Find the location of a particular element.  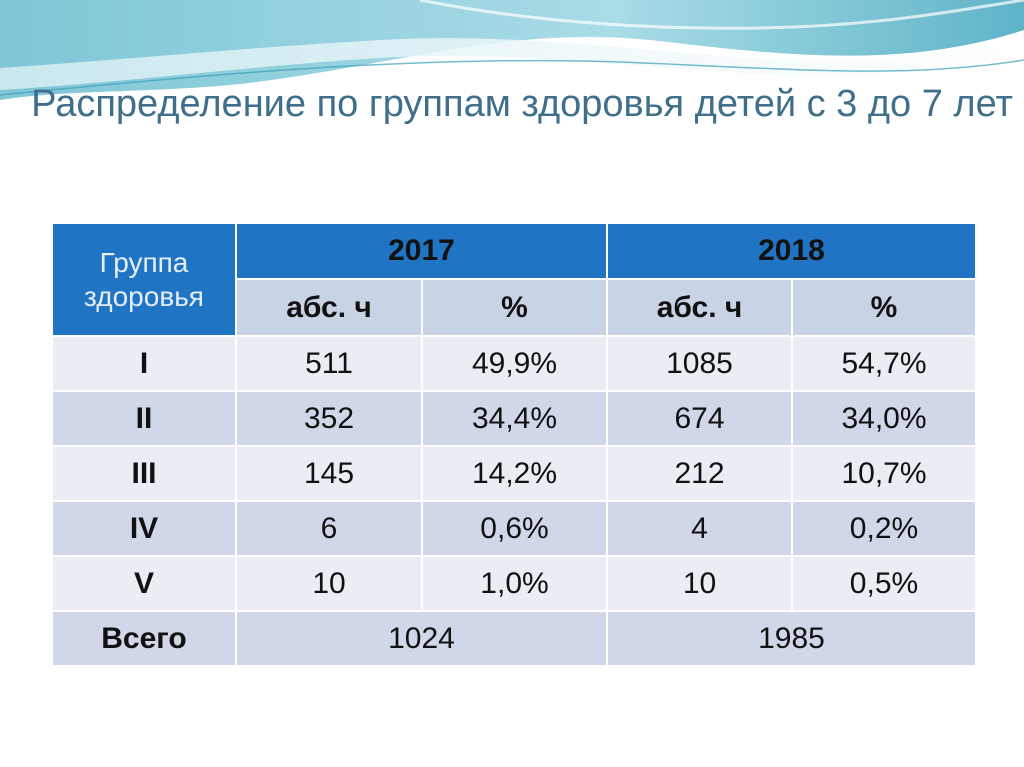

cell-pct-2018: 10,7% is located at coordinates (884, 473).